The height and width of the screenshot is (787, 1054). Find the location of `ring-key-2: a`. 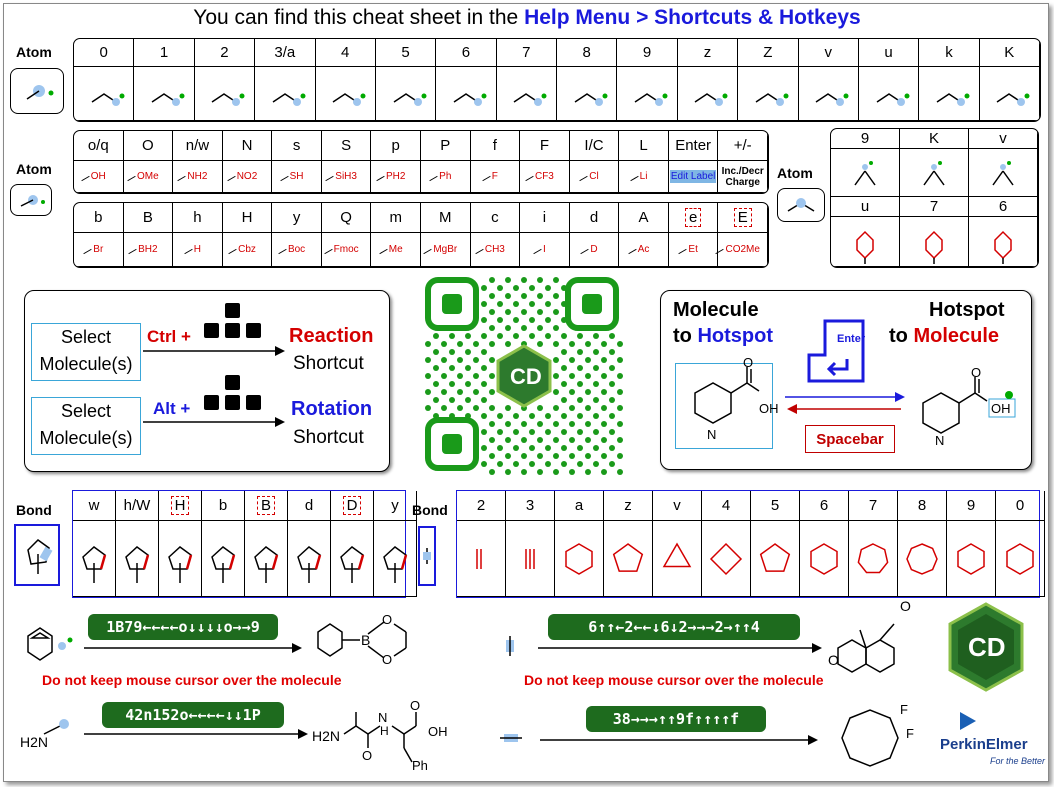

ring-key-2: a is located at coordinates (579, 506).